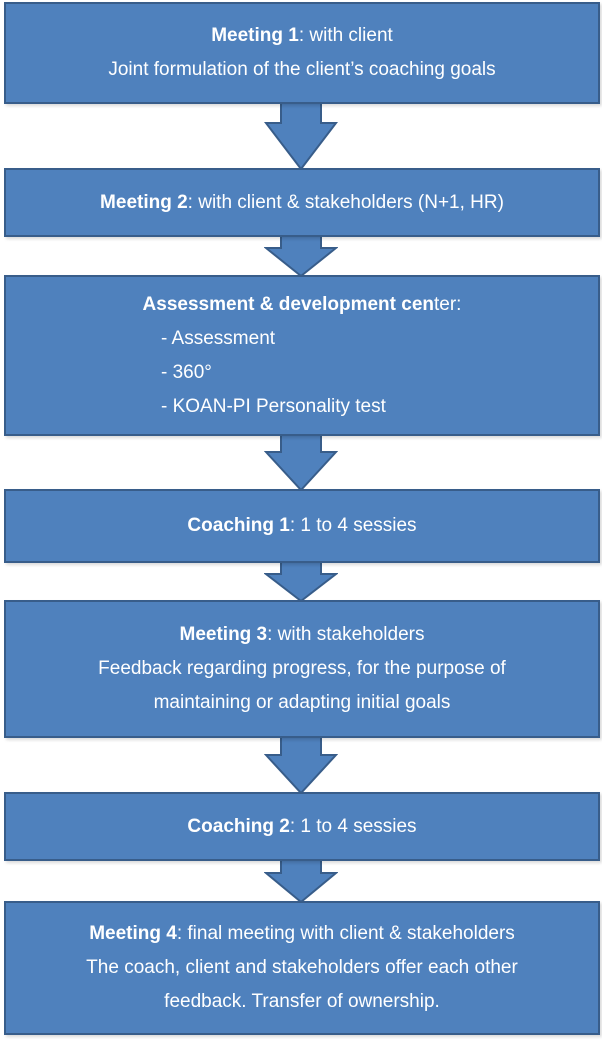 This screenshot has width=602, height=1040. What do you see at coordinates (238, 525) in the screenshot?
I see `step-title: Coaching 1` at bounding box center [238, 525].